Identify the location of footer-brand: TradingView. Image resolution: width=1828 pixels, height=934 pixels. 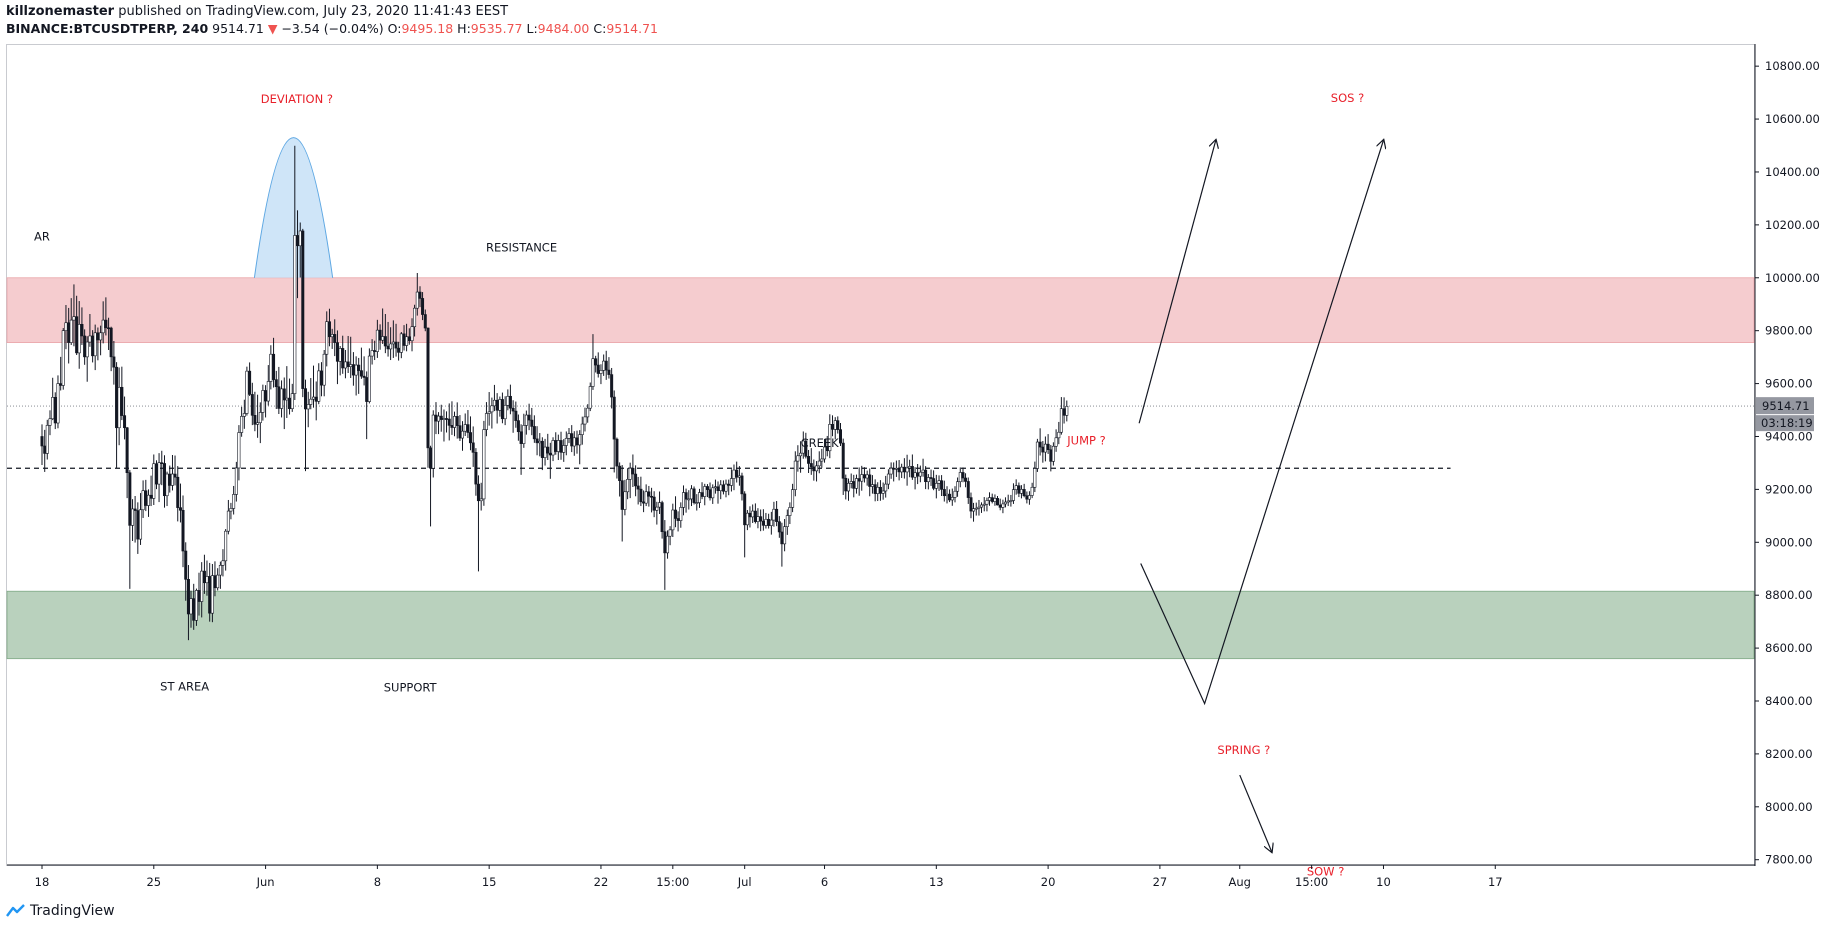
(60, 911).